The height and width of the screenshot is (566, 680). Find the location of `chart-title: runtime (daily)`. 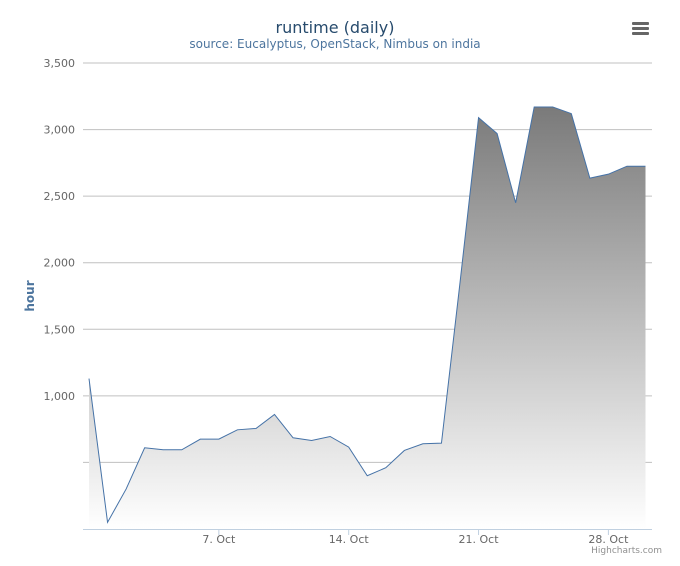

chart-title: runtime (daily) is located at coordinates (335, 27).